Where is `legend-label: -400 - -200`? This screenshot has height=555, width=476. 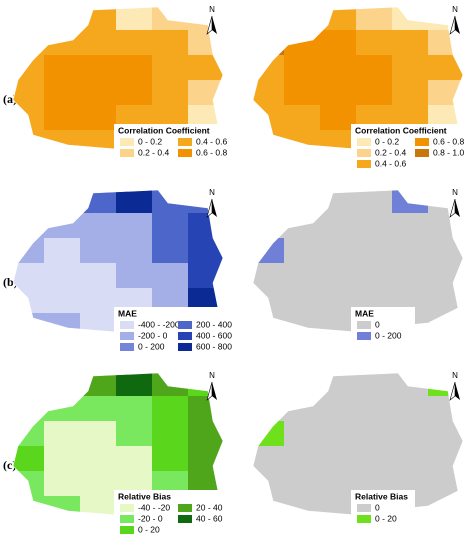 legend-label: -400 - -200 is located at coordinates (159, 324).